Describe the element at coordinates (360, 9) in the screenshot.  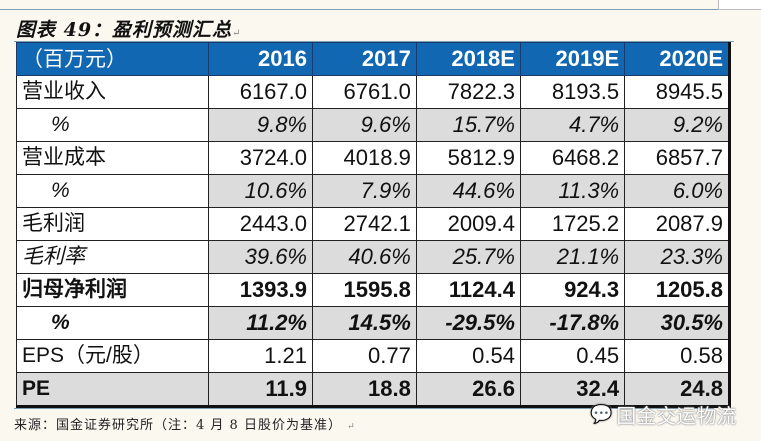
I see `top-rule` at that location.